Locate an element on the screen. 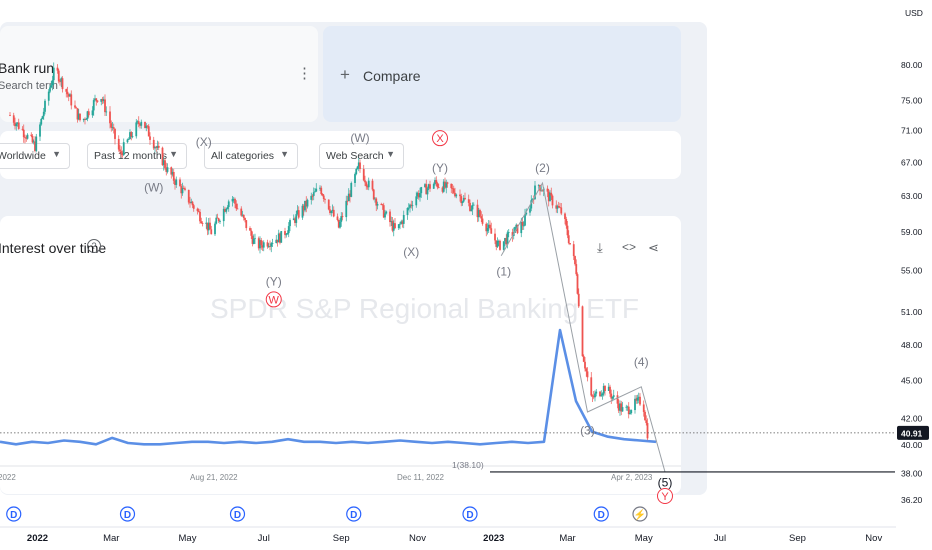  time-range-dropdown: Past 12 months ▼ is located at coordinates (137, 156).